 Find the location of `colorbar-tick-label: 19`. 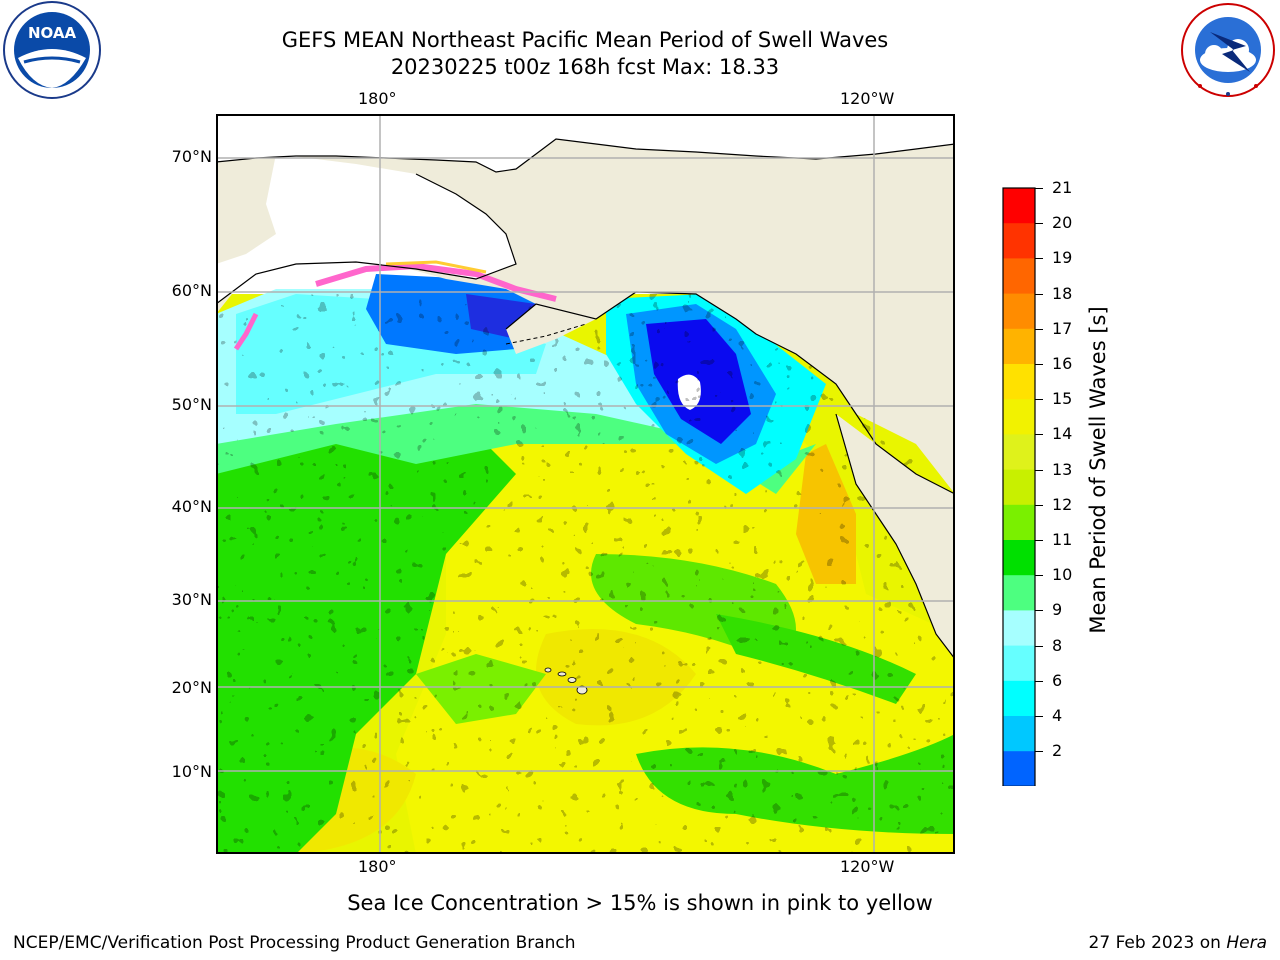

colorbar-tick-label: 19 is located at coordinates (1062, 258).